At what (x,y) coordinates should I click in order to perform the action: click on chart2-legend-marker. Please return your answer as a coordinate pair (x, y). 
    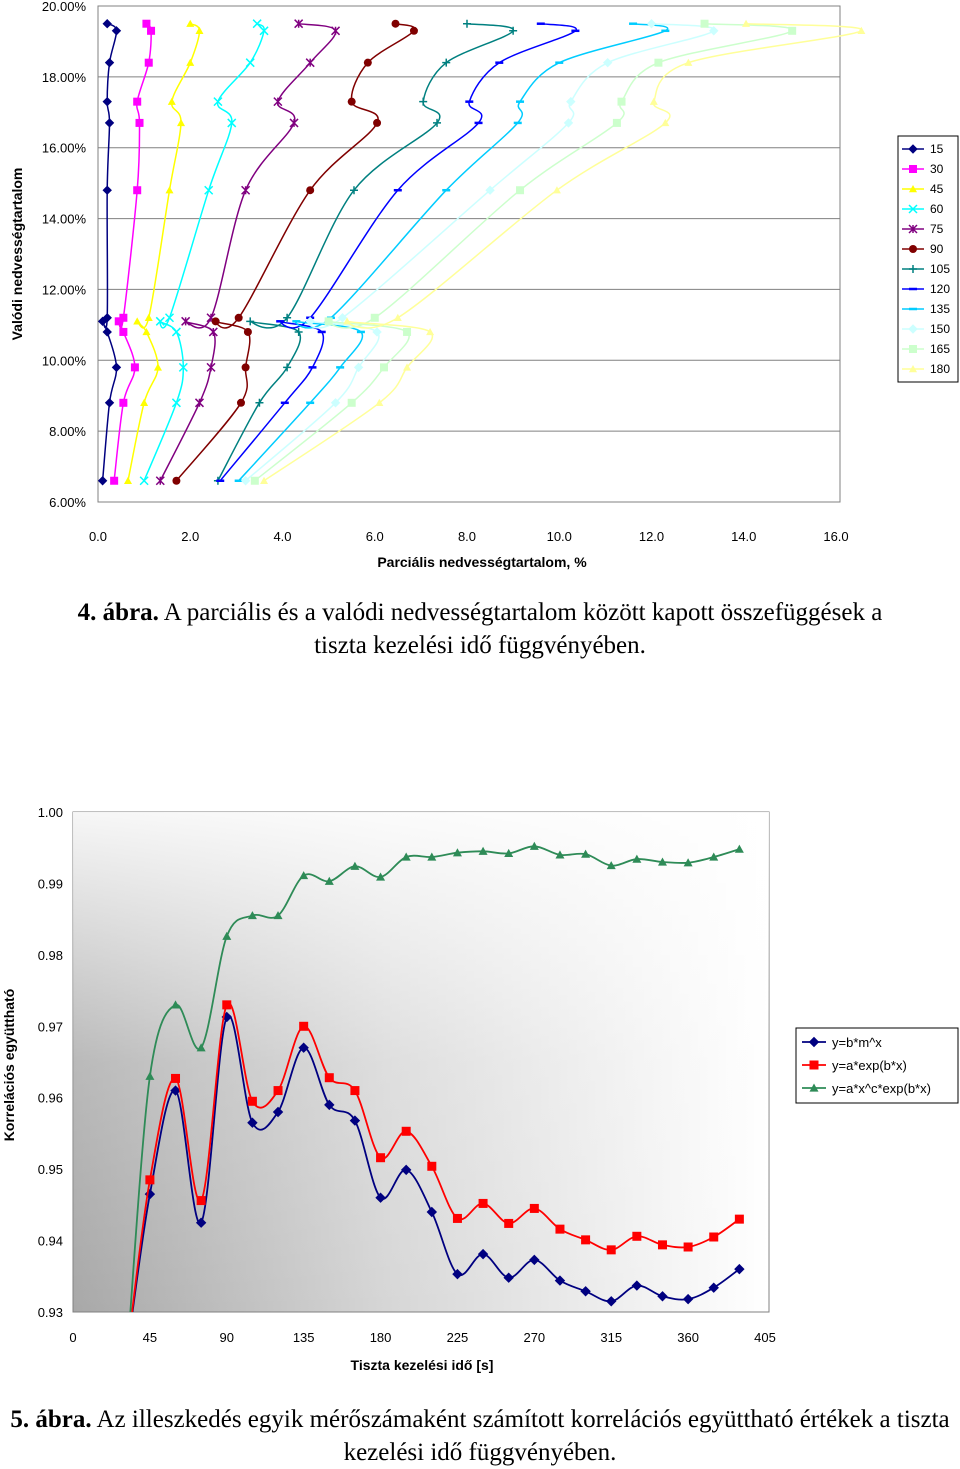
    Looking at the image, I should click on (814, 1087).